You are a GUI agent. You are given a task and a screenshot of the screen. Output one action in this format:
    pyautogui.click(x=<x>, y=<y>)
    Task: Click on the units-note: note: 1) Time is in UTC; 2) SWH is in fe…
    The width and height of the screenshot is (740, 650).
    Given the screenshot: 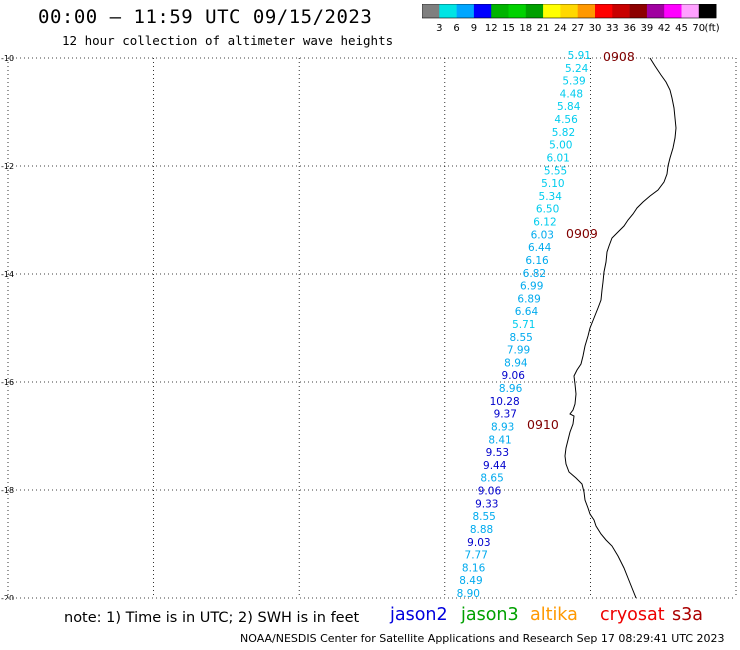 What is the action you would take?
    pyautogui.click(x=212, y=618)
    